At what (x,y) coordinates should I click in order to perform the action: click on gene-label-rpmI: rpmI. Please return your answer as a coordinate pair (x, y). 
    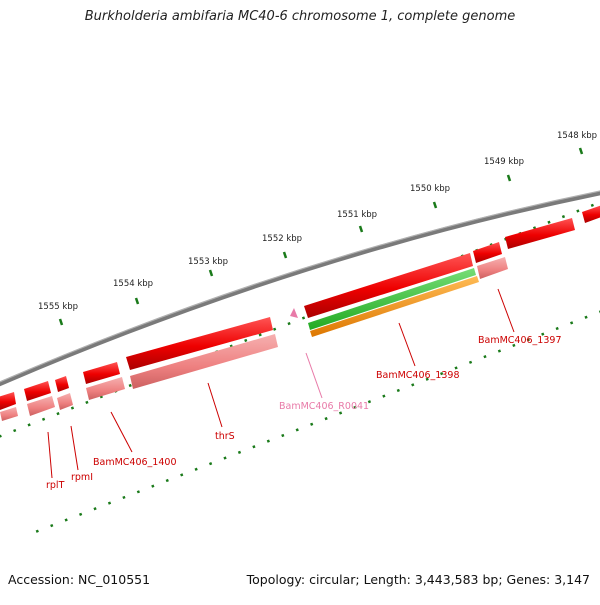
    Looking at the image, I should click on (82, 477).